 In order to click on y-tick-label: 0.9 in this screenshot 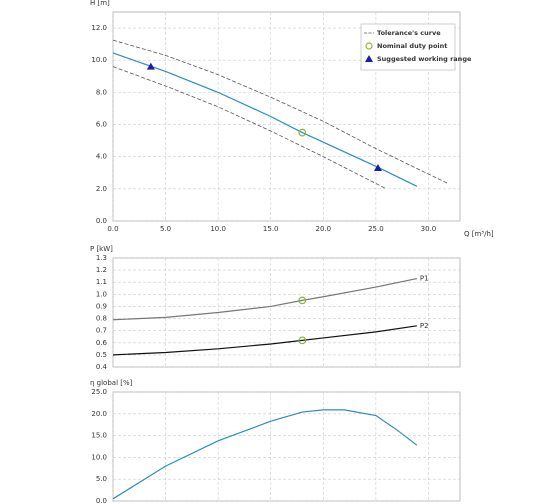, I will do `click(101, 306)`.